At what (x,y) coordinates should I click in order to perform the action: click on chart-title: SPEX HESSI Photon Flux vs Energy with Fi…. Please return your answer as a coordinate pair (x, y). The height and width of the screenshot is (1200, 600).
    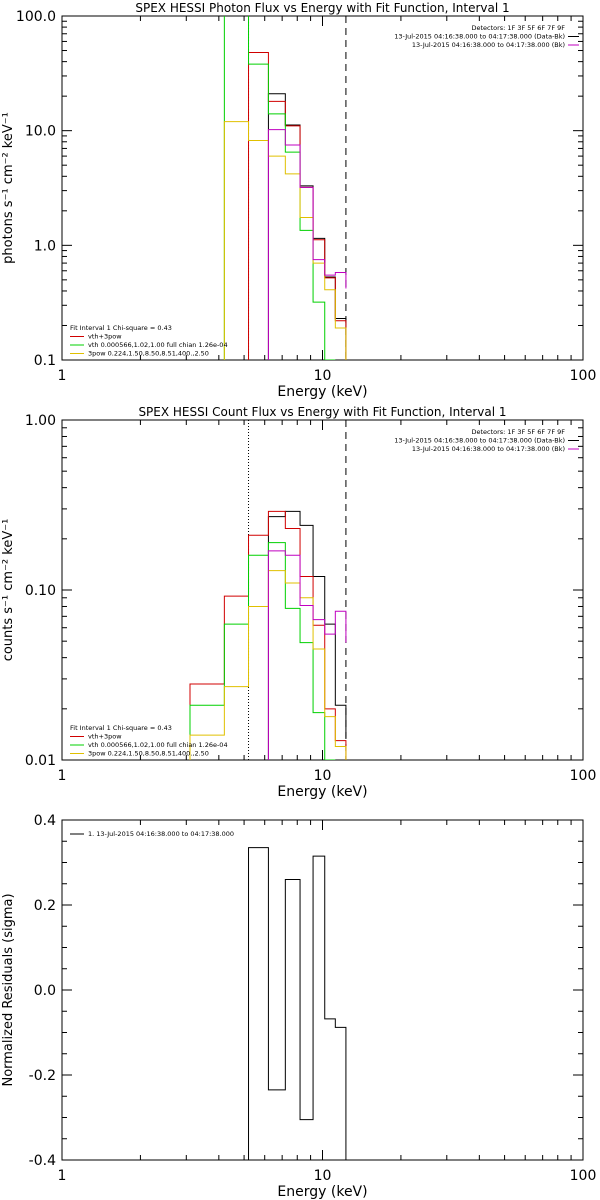
    Looking at the image, I should click on (322, 8).